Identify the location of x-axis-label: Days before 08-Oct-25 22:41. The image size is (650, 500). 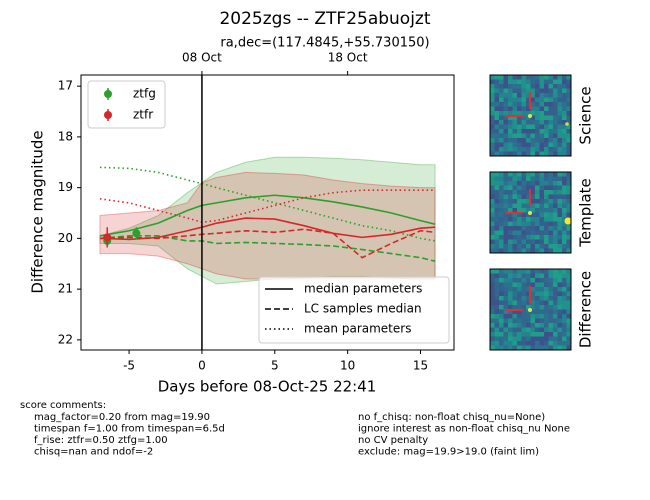
(267, 387).